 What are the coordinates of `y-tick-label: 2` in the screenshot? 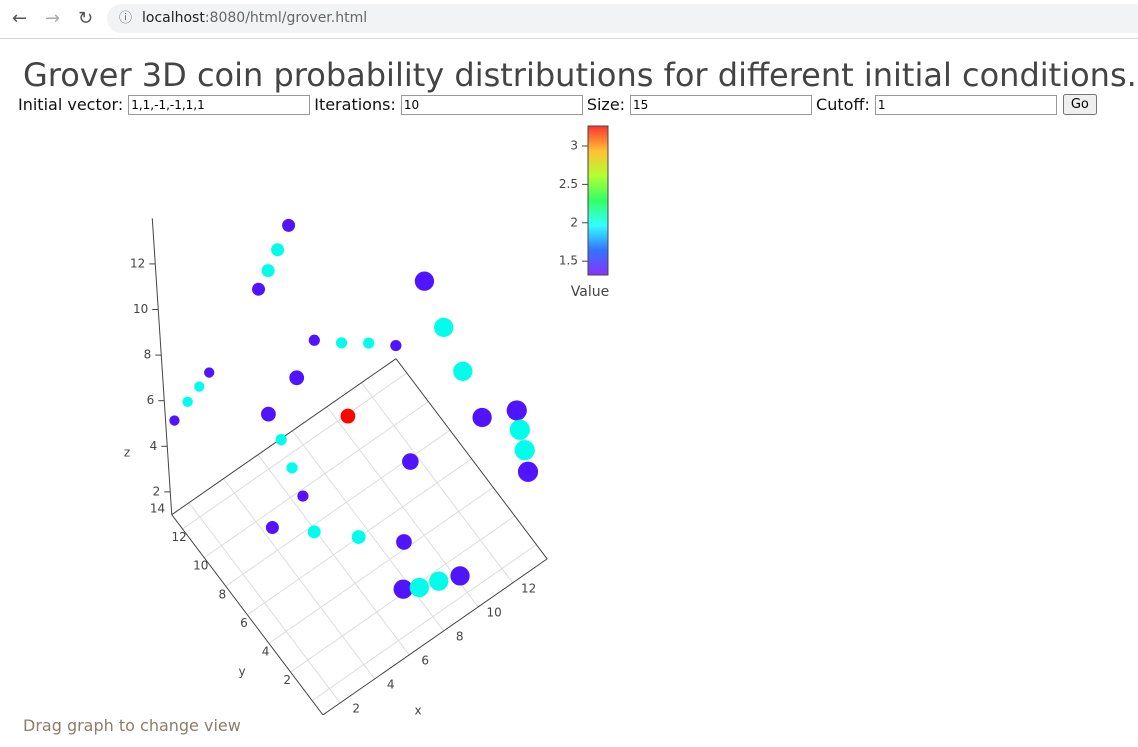 It's located at (287, 680).